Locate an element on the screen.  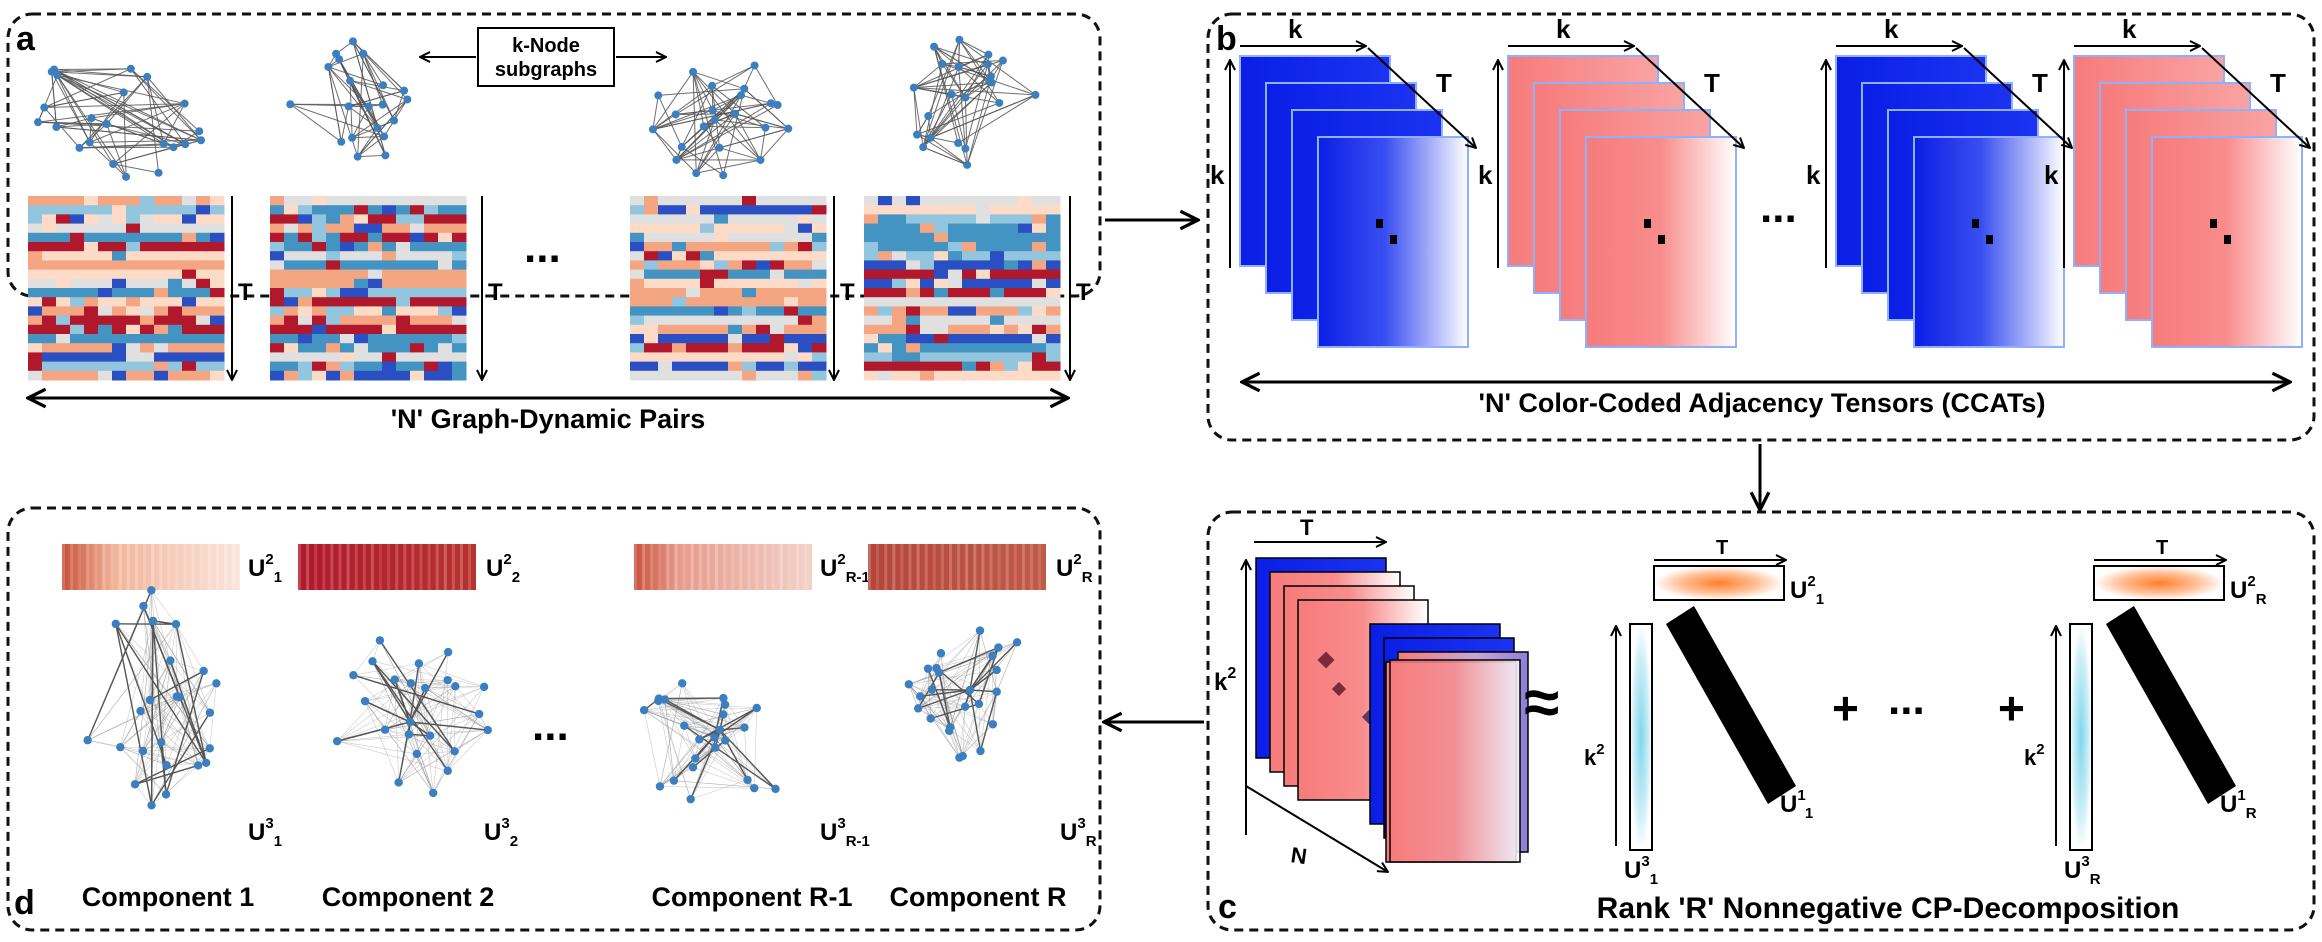
component-2-stripe is located at coordinates (445, 567).